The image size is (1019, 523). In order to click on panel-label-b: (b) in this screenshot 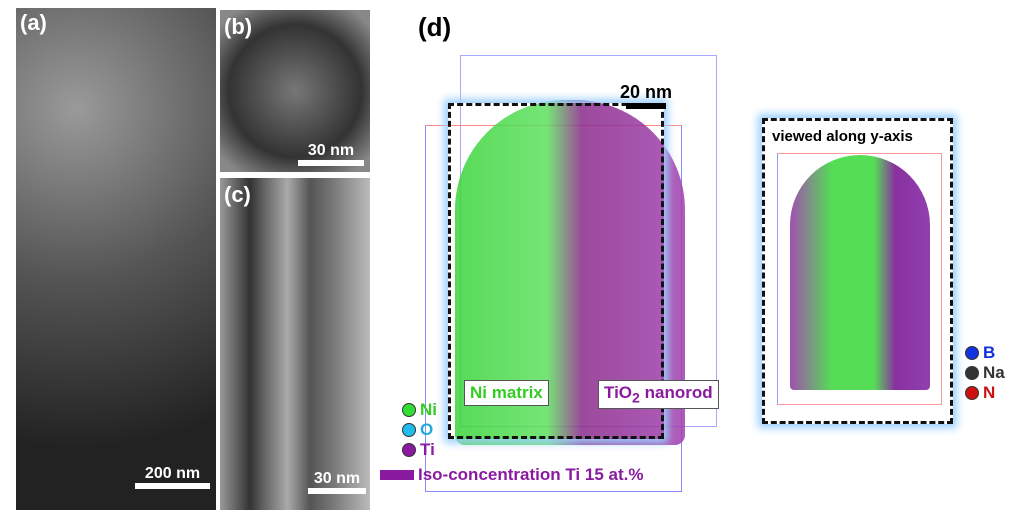, I will do `click(238, 26)`.